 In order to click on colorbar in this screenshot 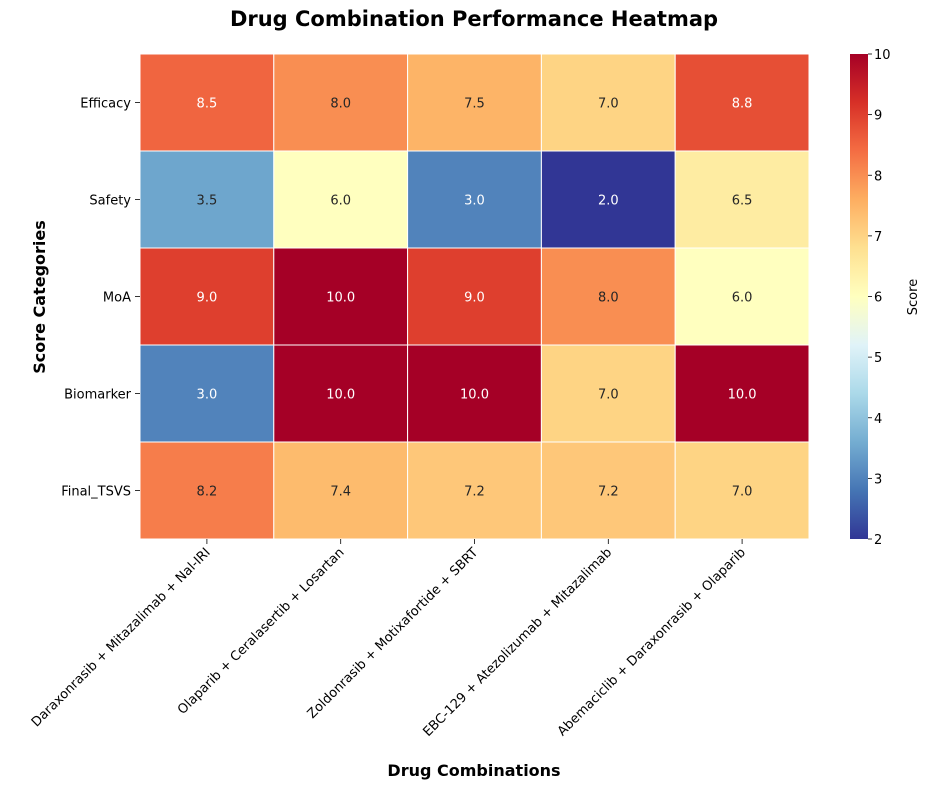, I will do `click(859, 296)`.